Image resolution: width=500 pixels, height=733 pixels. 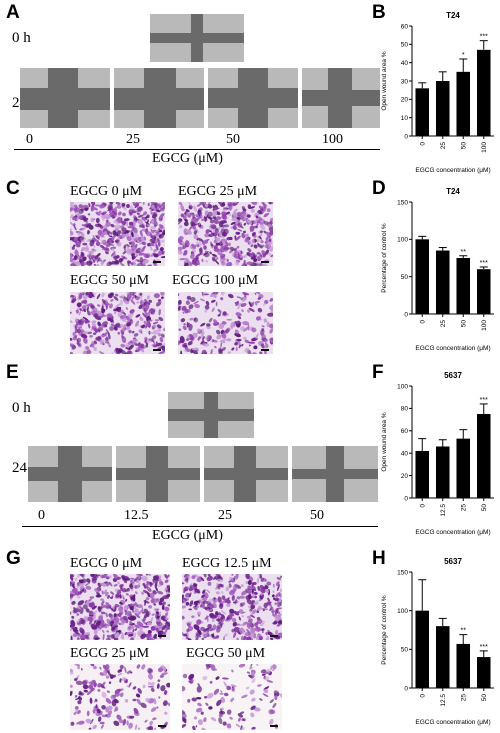 I want to click on stain-label-g-1: EGCG 12.5 μM, so click(x=227, y=563).